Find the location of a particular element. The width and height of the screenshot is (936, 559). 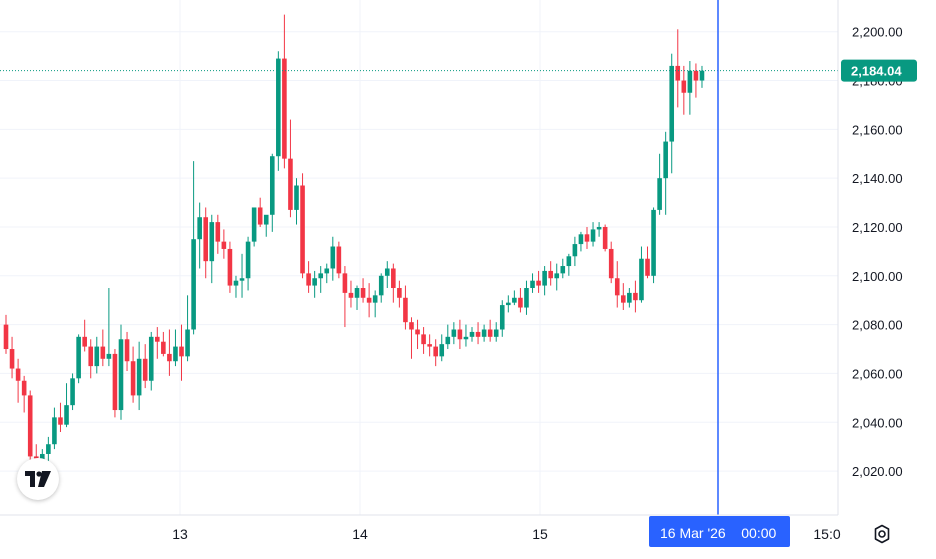

chart-settings-button is located at coordinates (882, 534).